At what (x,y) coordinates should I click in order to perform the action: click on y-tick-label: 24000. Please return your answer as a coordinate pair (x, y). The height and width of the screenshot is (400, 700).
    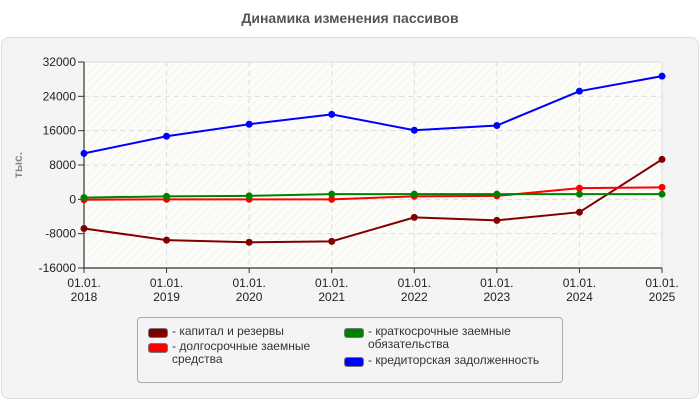
    Looking at the image, I should click on (60, 96).